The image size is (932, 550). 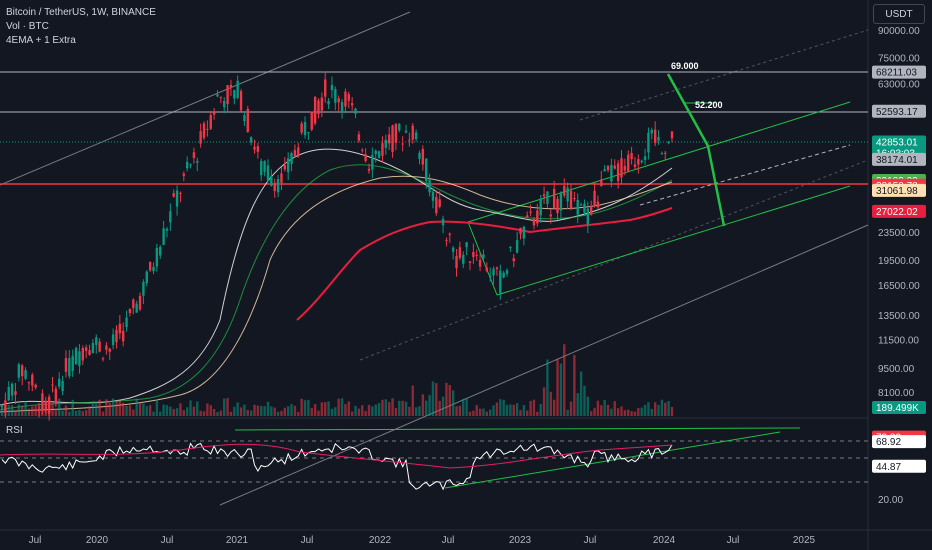 What do you see at coordinates (890, 500) in the screenshot?
I see `rsi-tick-20: 20.00` at bounding box center [890, 500].